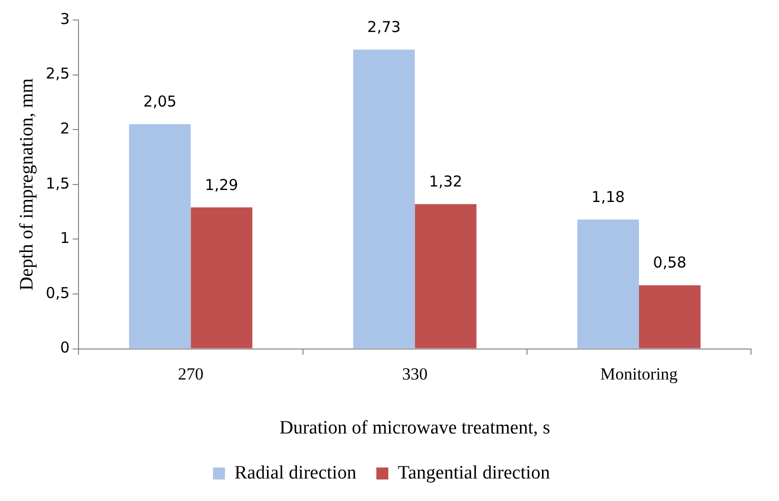 The height and width of the screenshot is (501, 779). I want to click on data-label: 1,32, so click(445, 181).